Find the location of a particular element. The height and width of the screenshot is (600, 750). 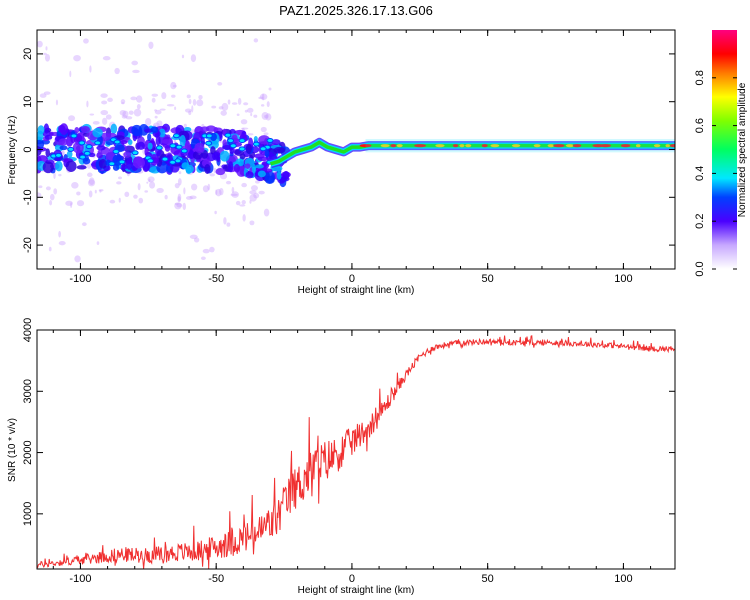

spectrogram-ridge-halo is located at coordinates (520, 145).